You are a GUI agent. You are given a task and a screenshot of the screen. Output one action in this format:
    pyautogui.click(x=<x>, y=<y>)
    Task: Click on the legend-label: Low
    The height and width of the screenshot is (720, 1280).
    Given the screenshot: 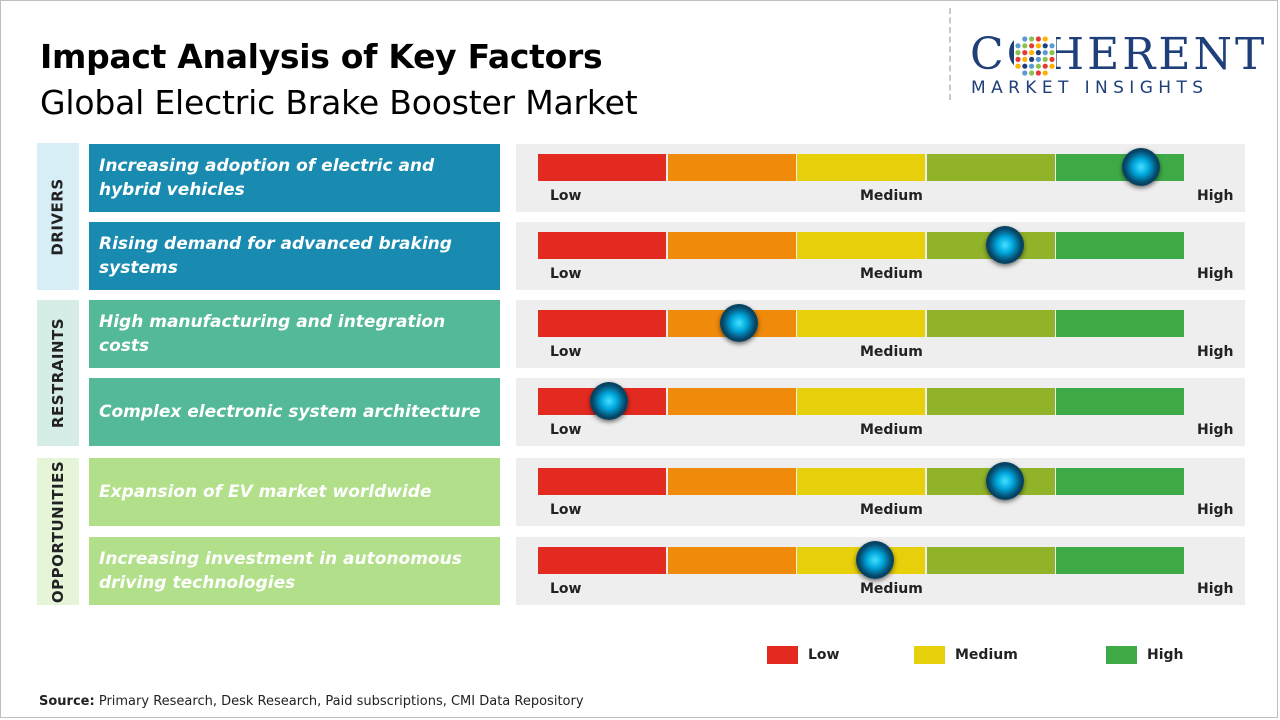 What is the action you would take?
    pyautogui.click(x=824, y=655)
    